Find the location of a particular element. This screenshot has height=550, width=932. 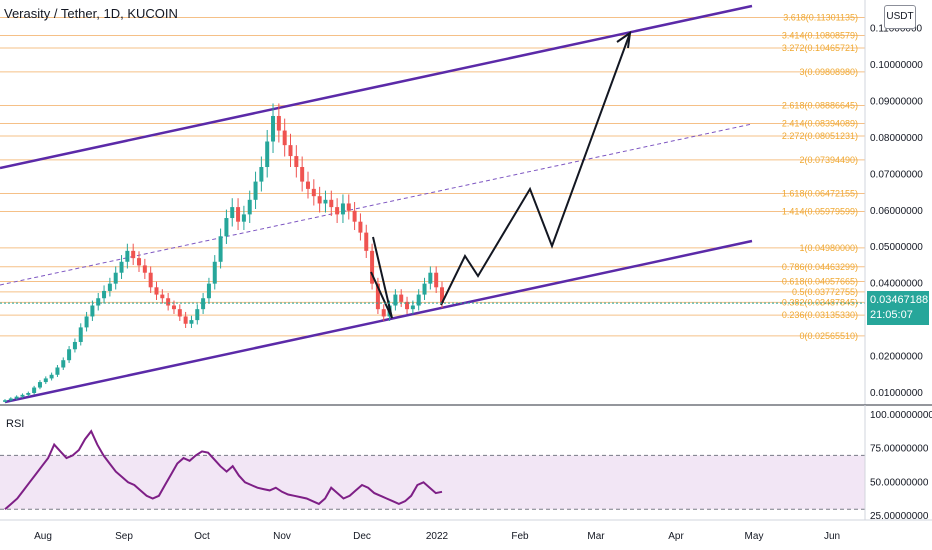

rsi-tick: 50.00000000 is located at coordinates (899, 482).